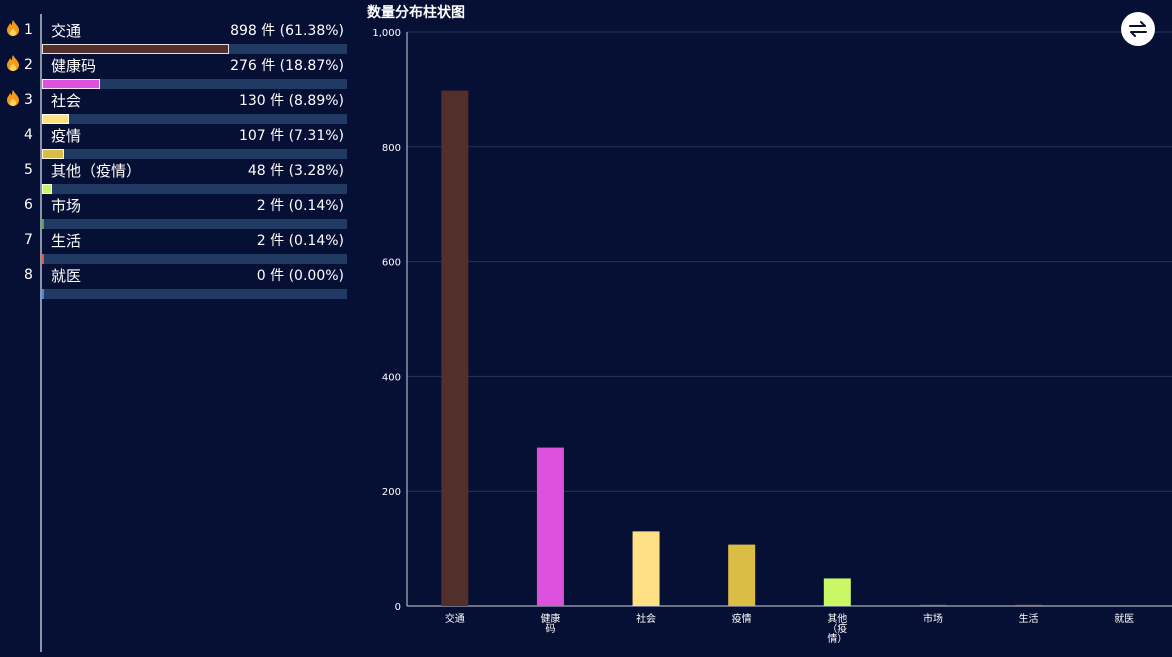  Describe the element at coordinates (742, 618) in the screenshot. I see `x-tick-label: 疫情` at that location.